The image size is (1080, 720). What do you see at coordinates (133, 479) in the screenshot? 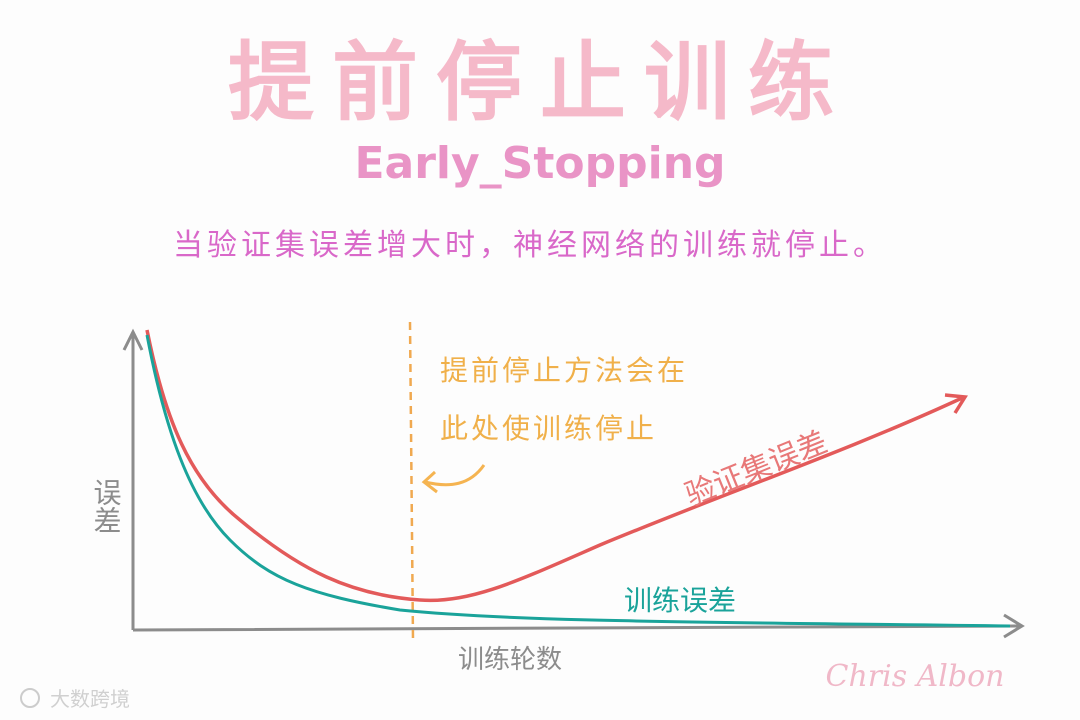
I see `y-axis` at bounding box center [133, 479].